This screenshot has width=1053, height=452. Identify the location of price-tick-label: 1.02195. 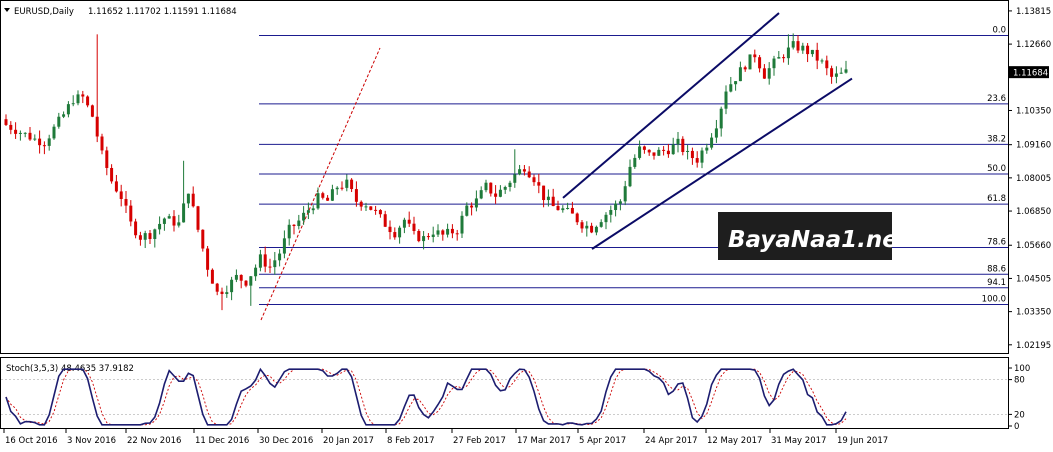
(1033, 346).